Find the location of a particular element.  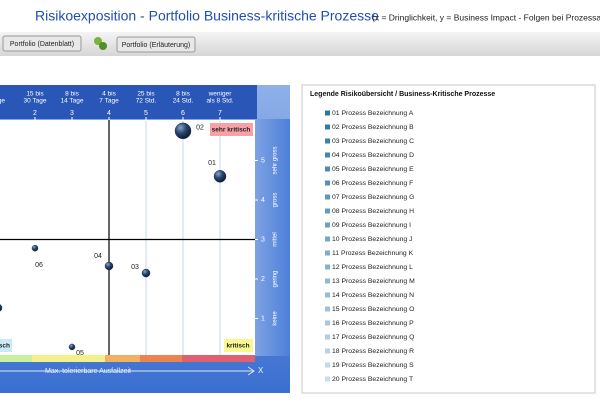

point-label: 04 is located at coordinates (98, 256).